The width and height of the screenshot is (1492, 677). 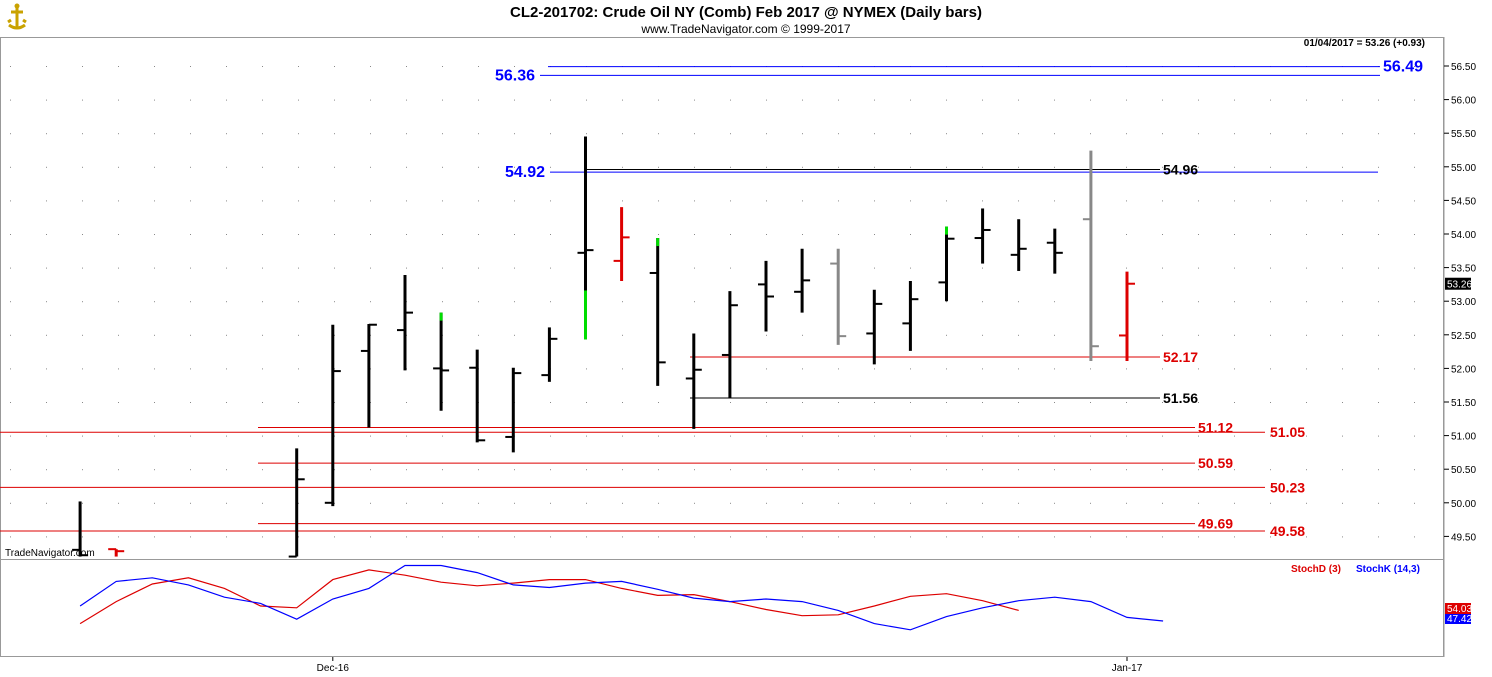 I want to click on y-tick-label: 54.00, so click(x=1463, y=235).